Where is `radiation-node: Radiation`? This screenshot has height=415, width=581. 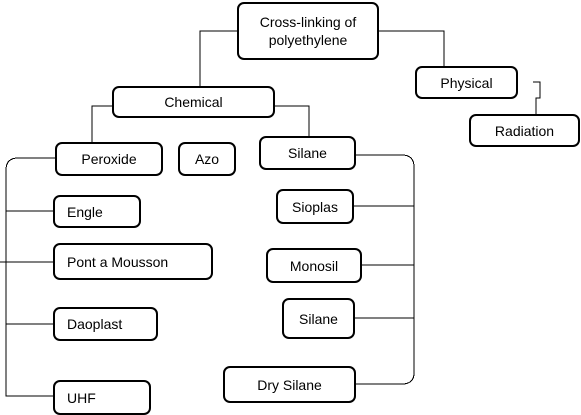
radiation-node: Radiation is located at coordinates (524, 130).